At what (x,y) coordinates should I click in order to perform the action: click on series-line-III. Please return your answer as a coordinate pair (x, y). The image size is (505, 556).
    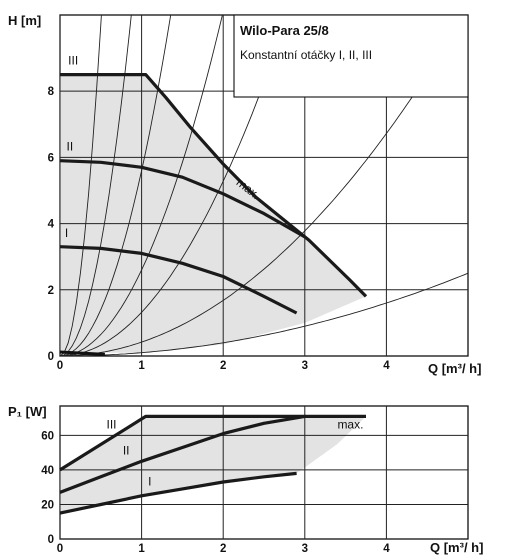
    Looking at the image, I should click on (212, 443).